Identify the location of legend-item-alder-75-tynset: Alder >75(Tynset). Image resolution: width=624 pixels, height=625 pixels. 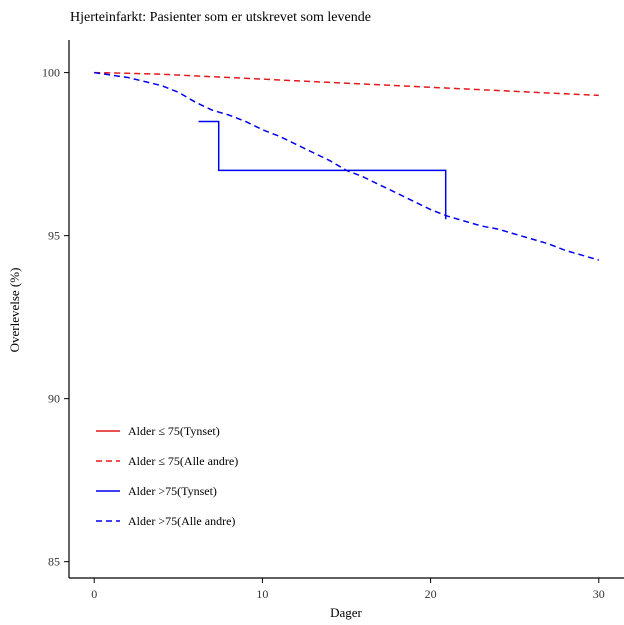
(156, 491).